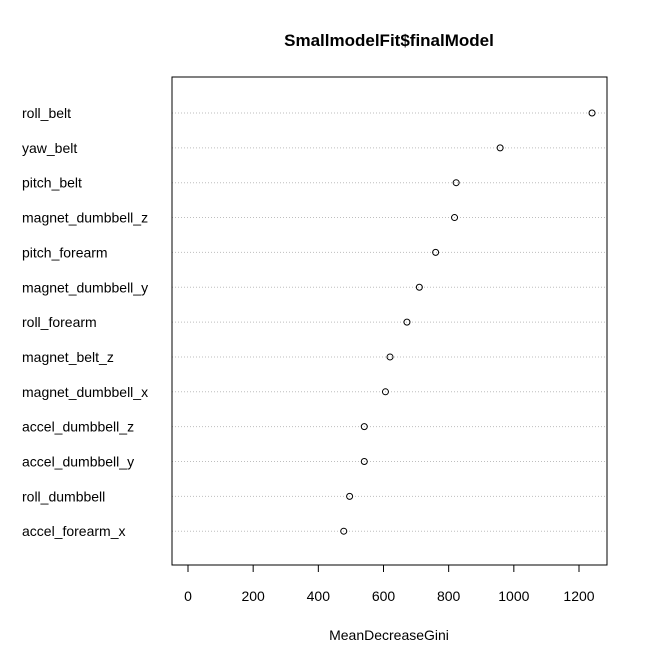 Image resolution: width=645 pixels, height=656 pixels. I want to click on category-label: accel_forearm_x, so click(74, 531).